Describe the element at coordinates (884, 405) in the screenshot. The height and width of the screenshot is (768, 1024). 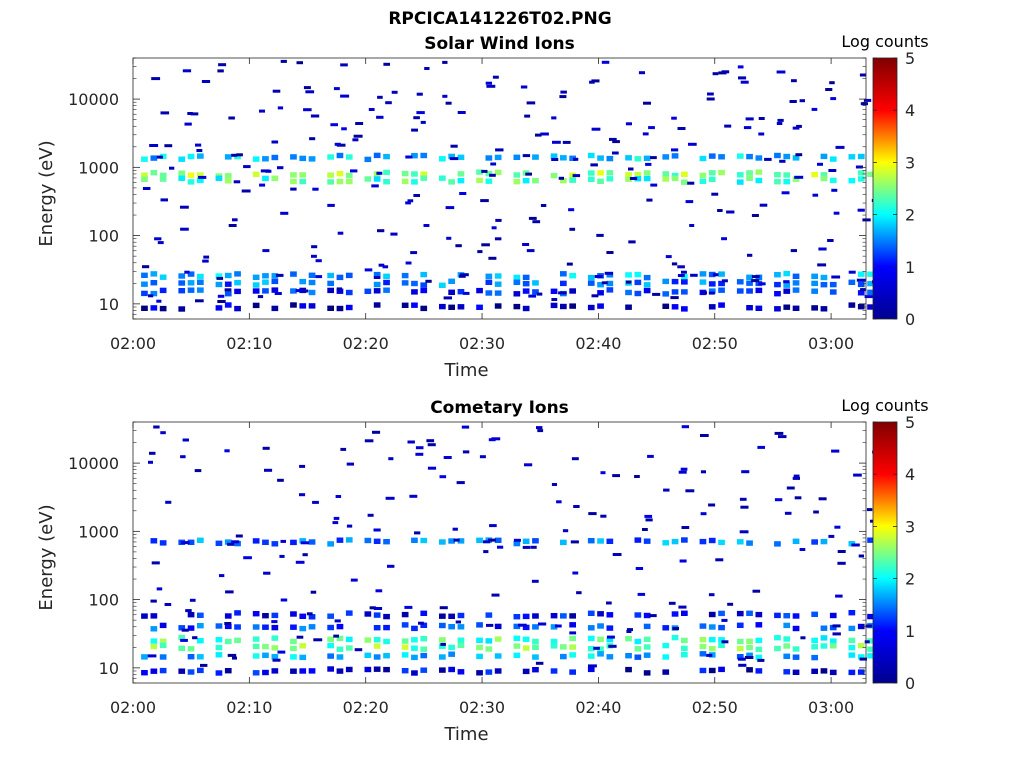
I see `colorbar-label: Log counts` at that location.